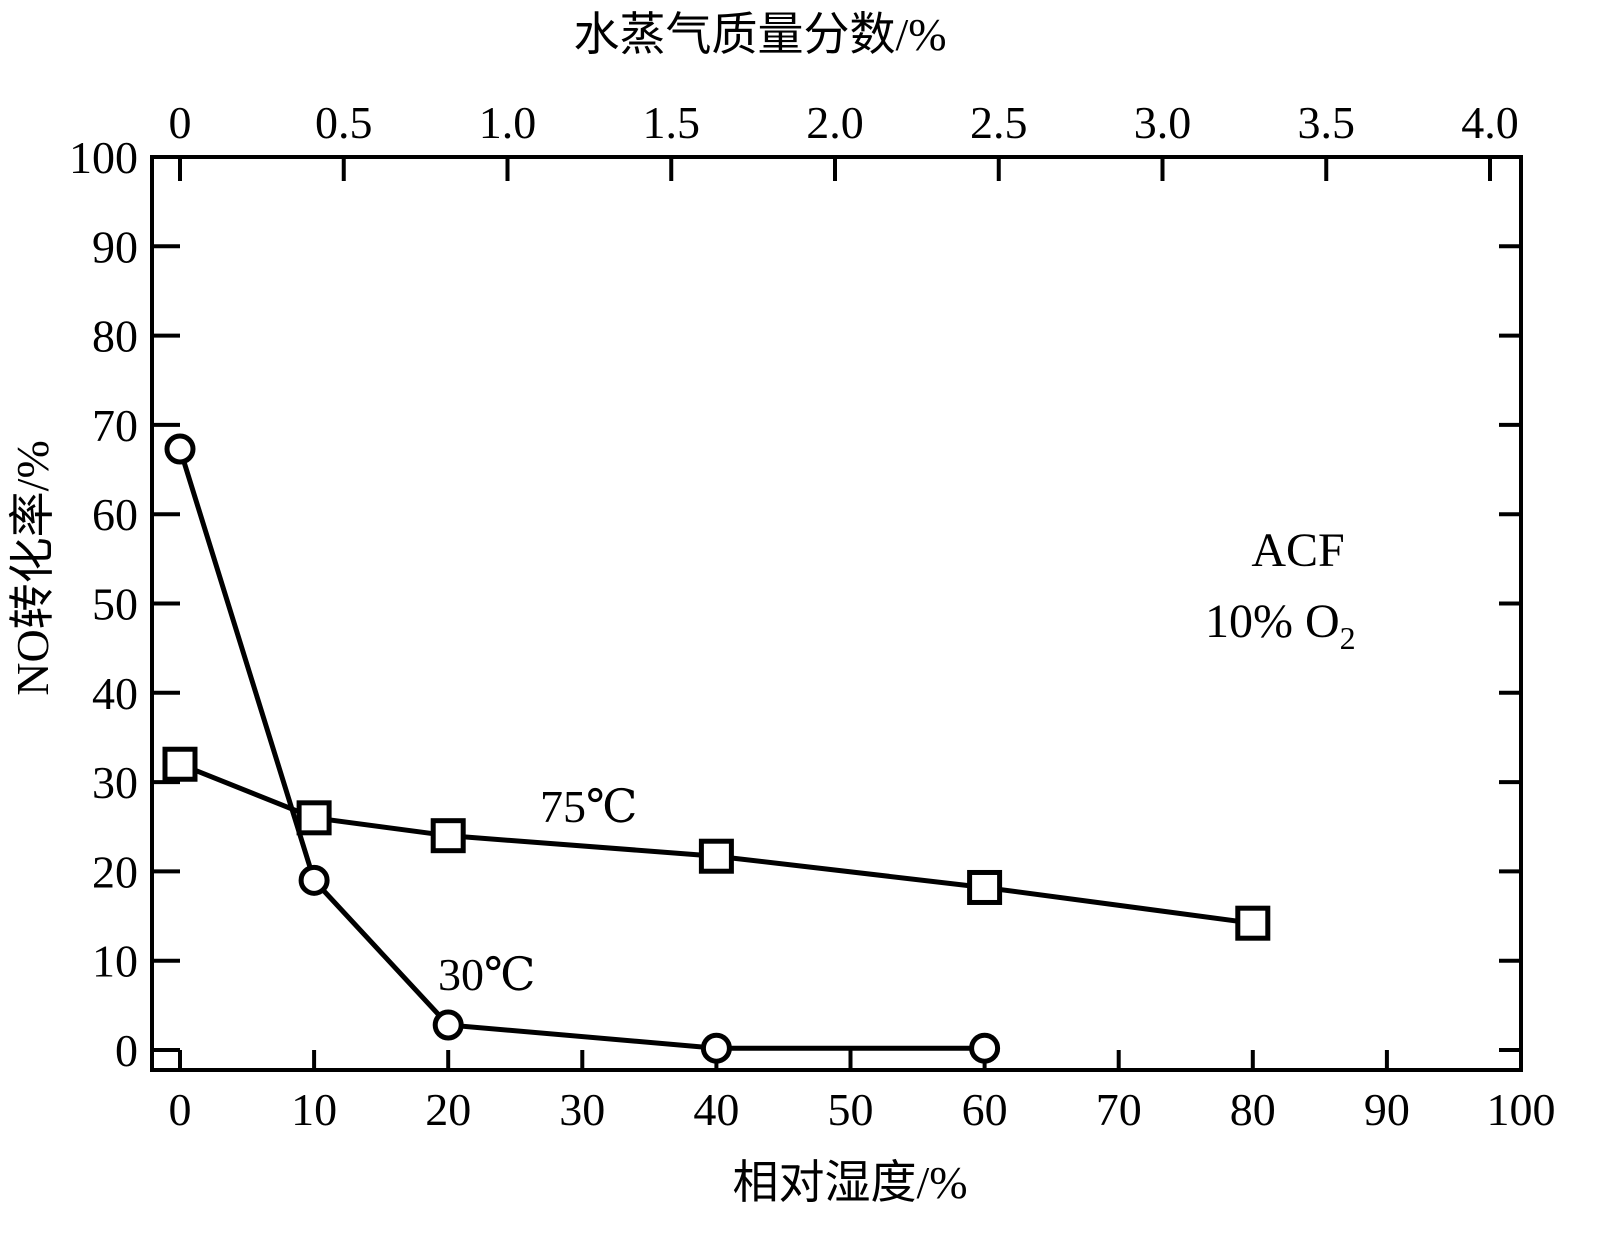 The width and height of the screenshot is (1623, 1260). Describe the element at coordinates (180, 1109) in the screenshot. I see `x-tick-label: 0` at that location.